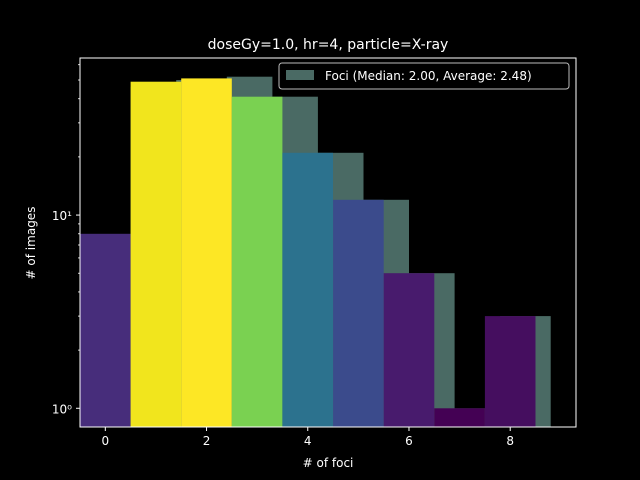 The image size is (640, 480). Describe the element at coordinates (62, 216) in the screenshot. I see `y-tick-label: 10¹` at that location.